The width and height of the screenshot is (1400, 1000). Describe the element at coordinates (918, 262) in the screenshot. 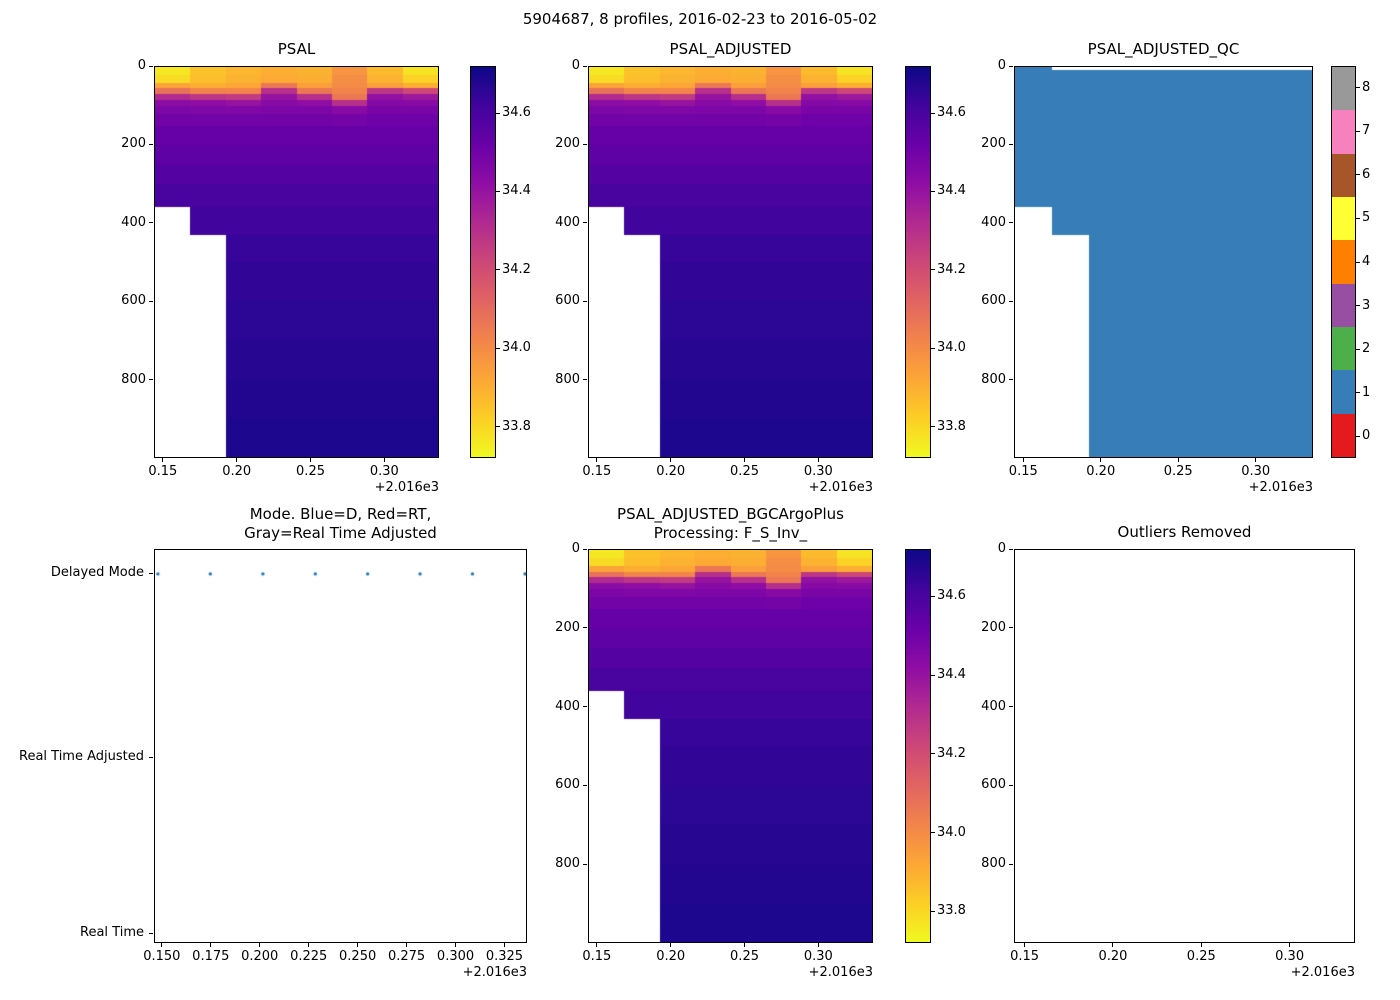

I see `psal-adjusted-colorbar` at that location.